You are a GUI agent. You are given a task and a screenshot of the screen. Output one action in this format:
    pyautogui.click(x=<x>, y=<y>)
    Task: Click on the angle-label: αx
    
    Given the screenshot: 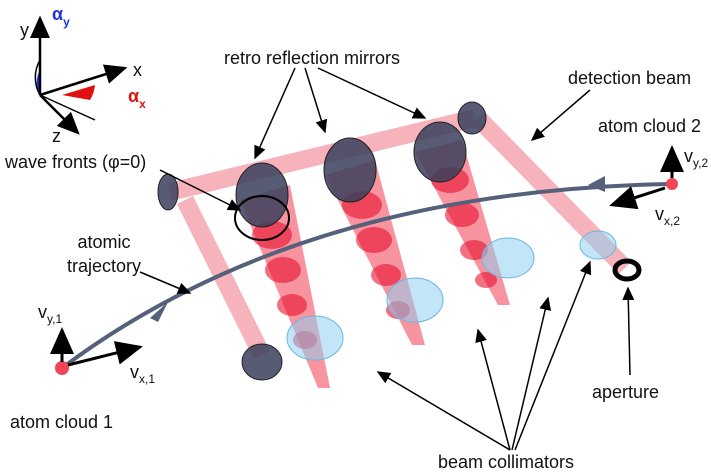 What is the action you would take?
    pyautogui.click(x=137, y=98)
    